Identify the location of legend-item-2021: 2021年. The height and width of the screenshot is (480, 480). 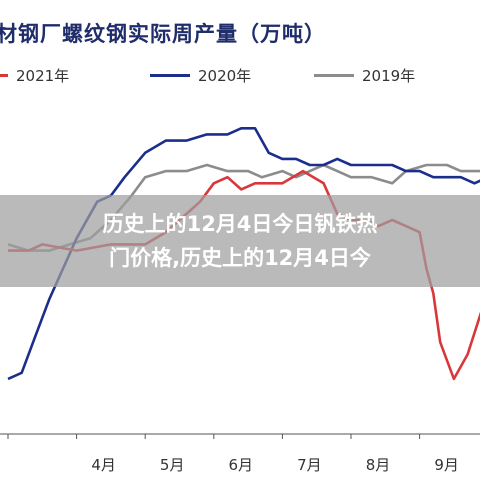
(34, 75).